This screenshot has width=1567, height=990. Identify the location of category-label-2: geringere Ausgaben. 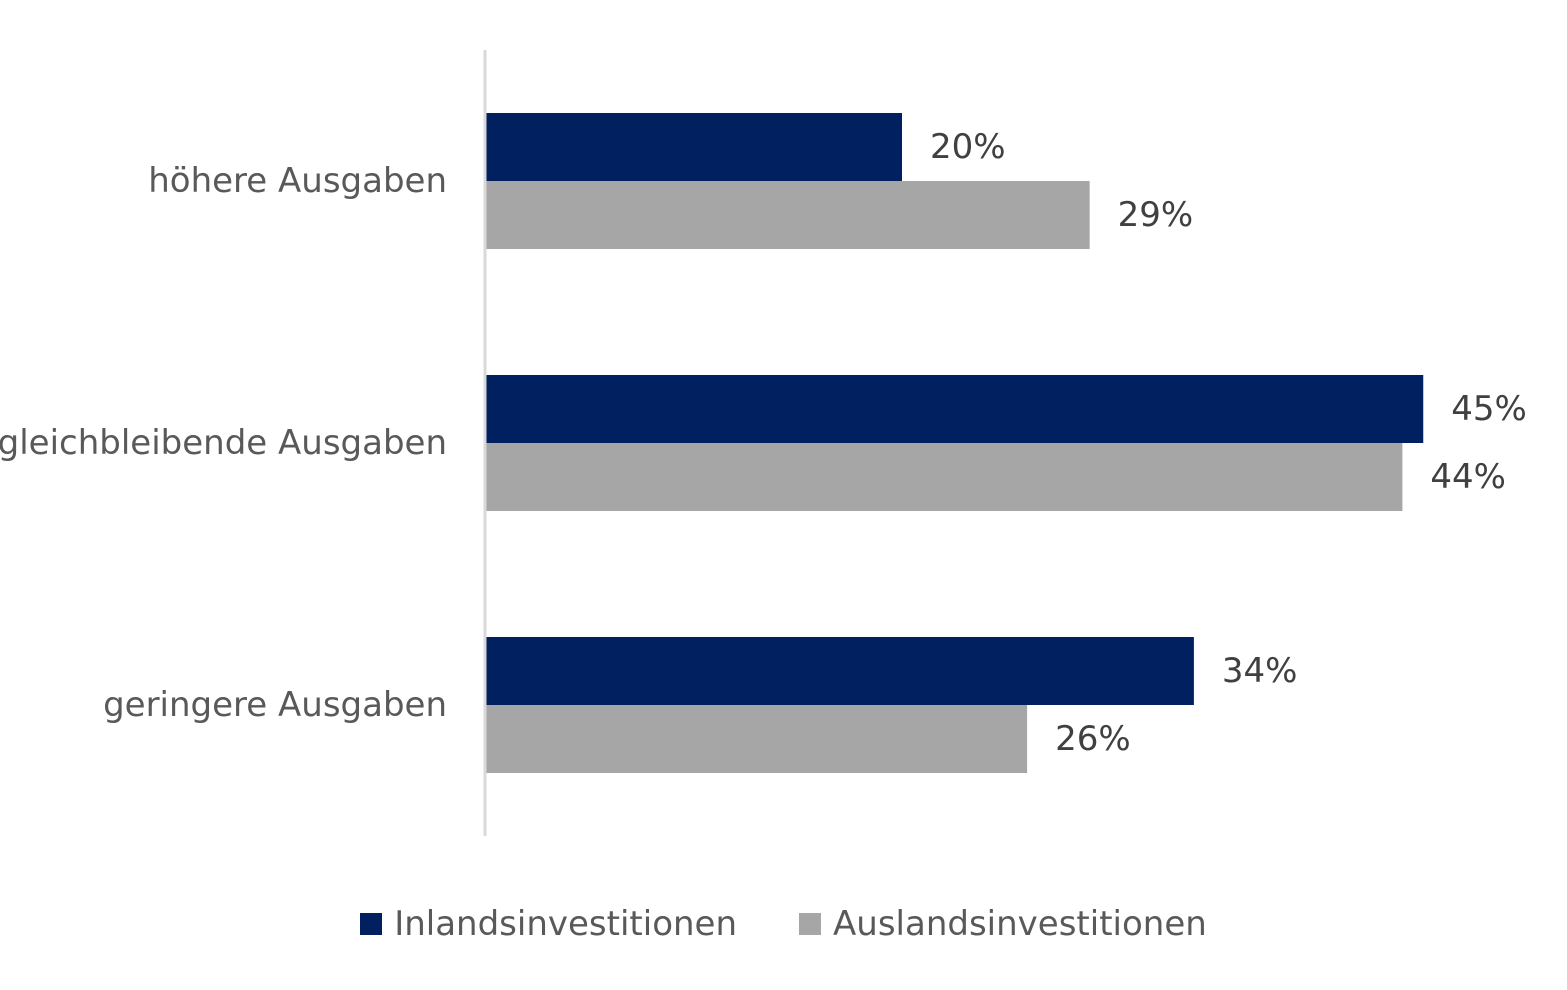
(275, 705).